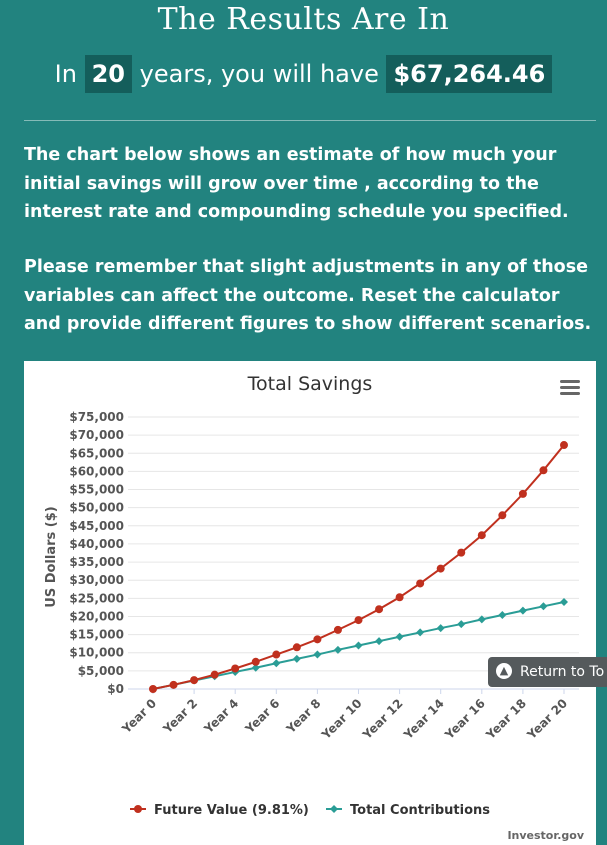  Describe the element at coordinates (96, 562) in the screenshot. I see `y-tick-label: $35,000` at that location.